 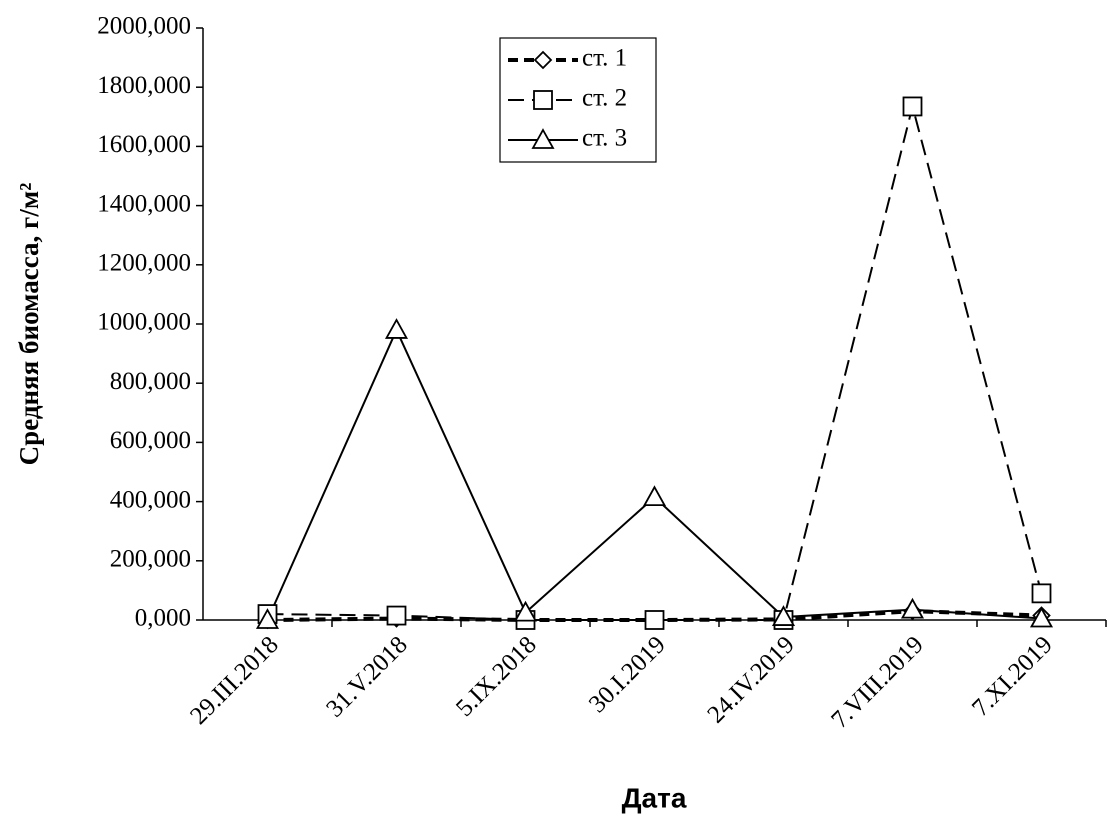 I want to click on x-tick-label: 7.XI.2019, so click(x=1012, y=676).